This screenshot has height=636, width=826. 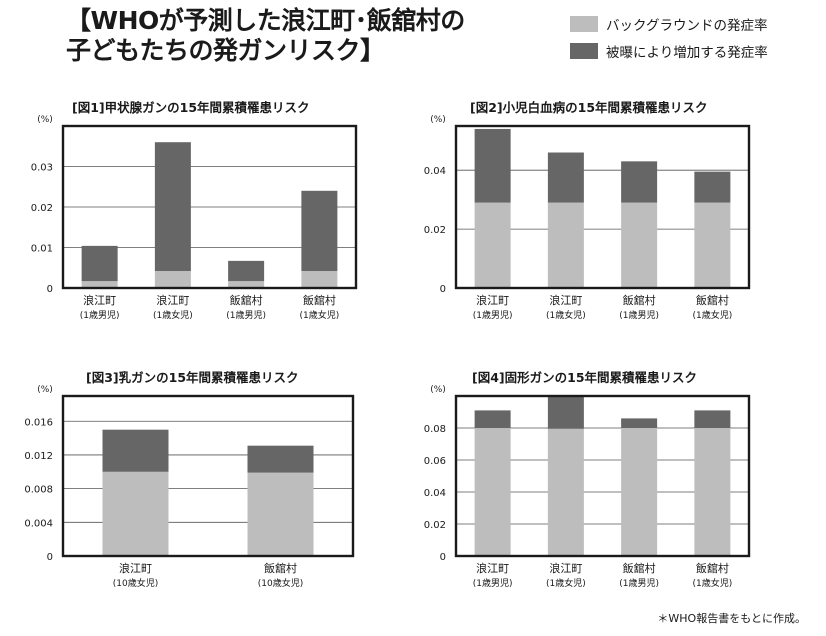 What do you see at coordinates (38, 456) in the screenshot?
I see `chart-3-ytick-label: 0.012` at bounding box center [38, 456].